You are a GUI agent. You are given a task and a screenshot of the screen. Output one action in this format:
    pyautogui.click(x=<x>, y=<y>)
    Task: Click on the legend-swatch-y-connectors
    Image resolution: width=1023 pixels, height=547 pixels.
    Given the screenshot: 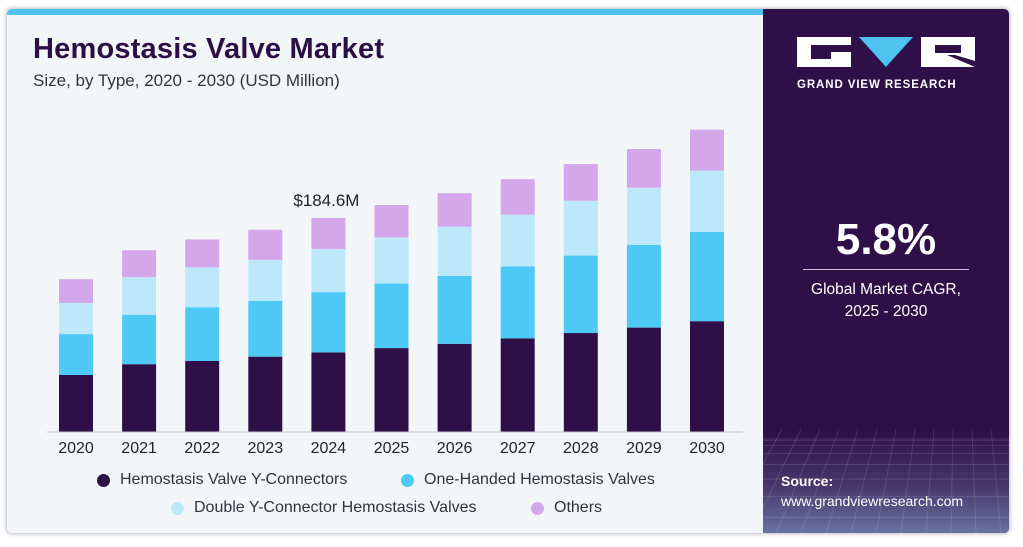 What is the action you would take?
    pyautogui.click(x=103, y=480)
    